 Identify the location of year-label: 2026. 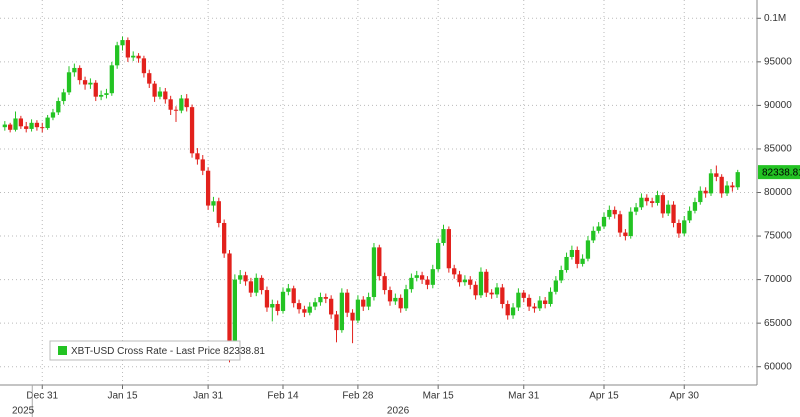
(398, 411).